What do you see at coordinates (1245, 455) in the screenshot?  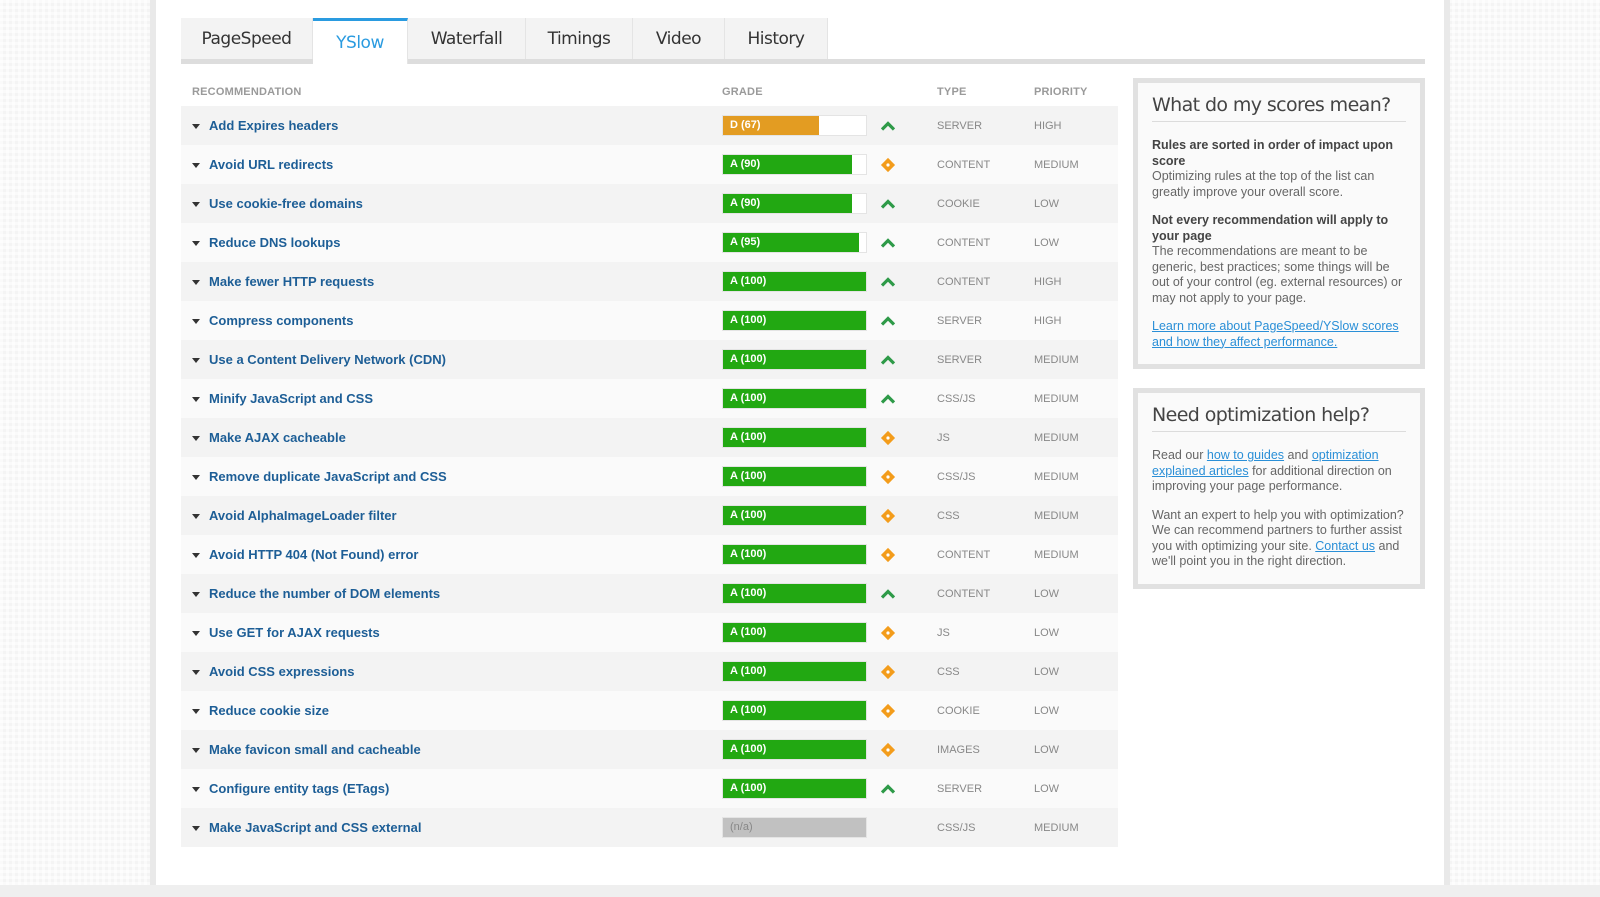 I see `how-to-guides-link: how to guides` at bounding box center [1245, 455].